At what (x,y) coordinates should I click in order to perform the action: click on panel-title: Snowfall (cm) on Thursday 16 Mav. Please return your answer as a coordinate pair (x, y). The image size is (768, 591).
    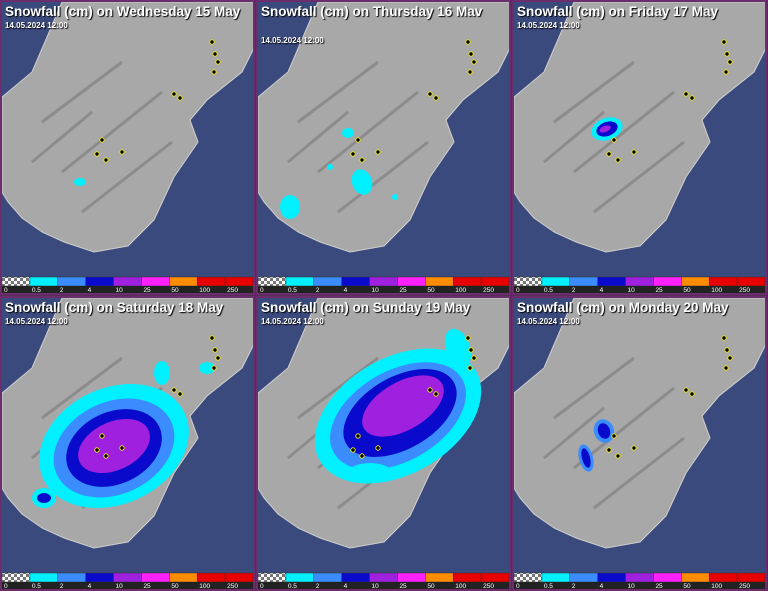
    Looking at the image, I should click on (372, 11).